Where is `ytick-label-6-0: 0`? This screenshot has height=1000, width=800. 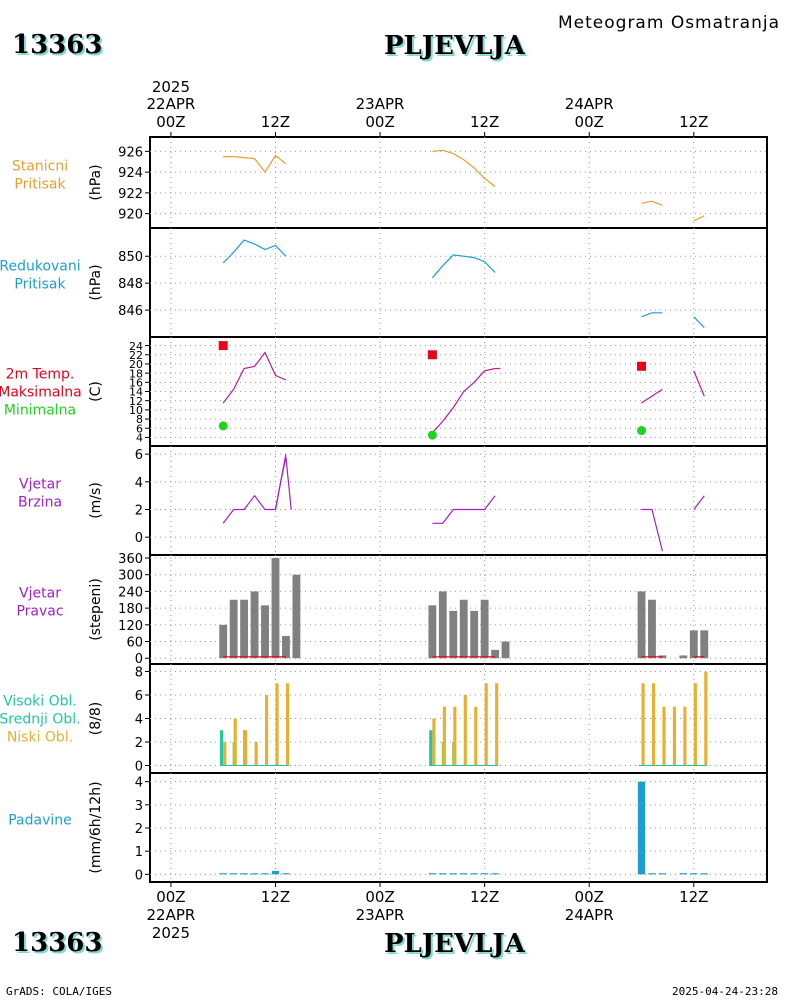 ytick-label-6-0: 0 is located at coordinates (139, 875).